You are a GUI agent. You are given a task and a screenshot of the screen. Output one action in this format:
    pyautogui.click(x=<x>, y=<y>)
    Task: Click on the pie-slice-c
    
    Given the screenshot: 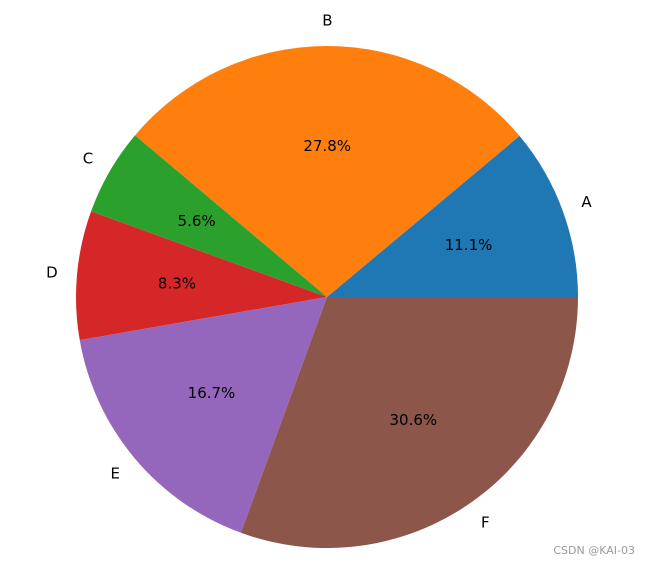 What is the action you would take?
    pyautogui.click(x=209, y=216)
    